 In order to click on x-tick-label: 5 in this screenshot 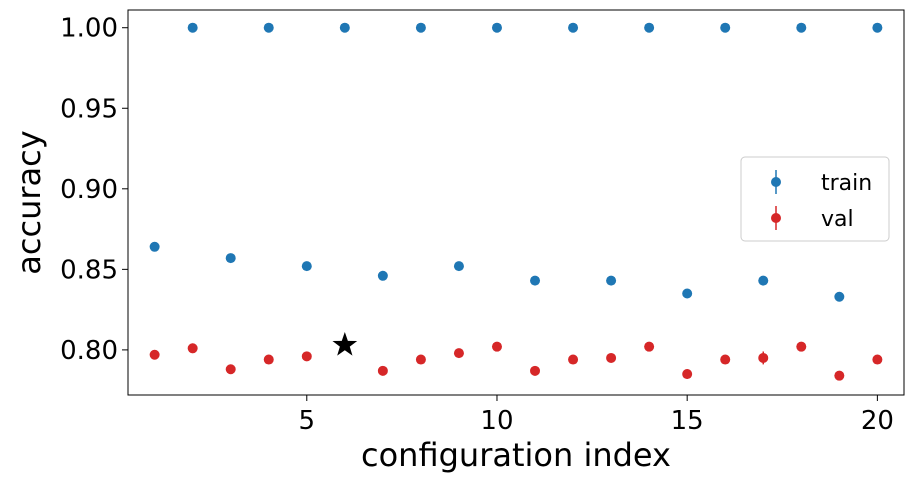, I will do `click(307, 421)`.